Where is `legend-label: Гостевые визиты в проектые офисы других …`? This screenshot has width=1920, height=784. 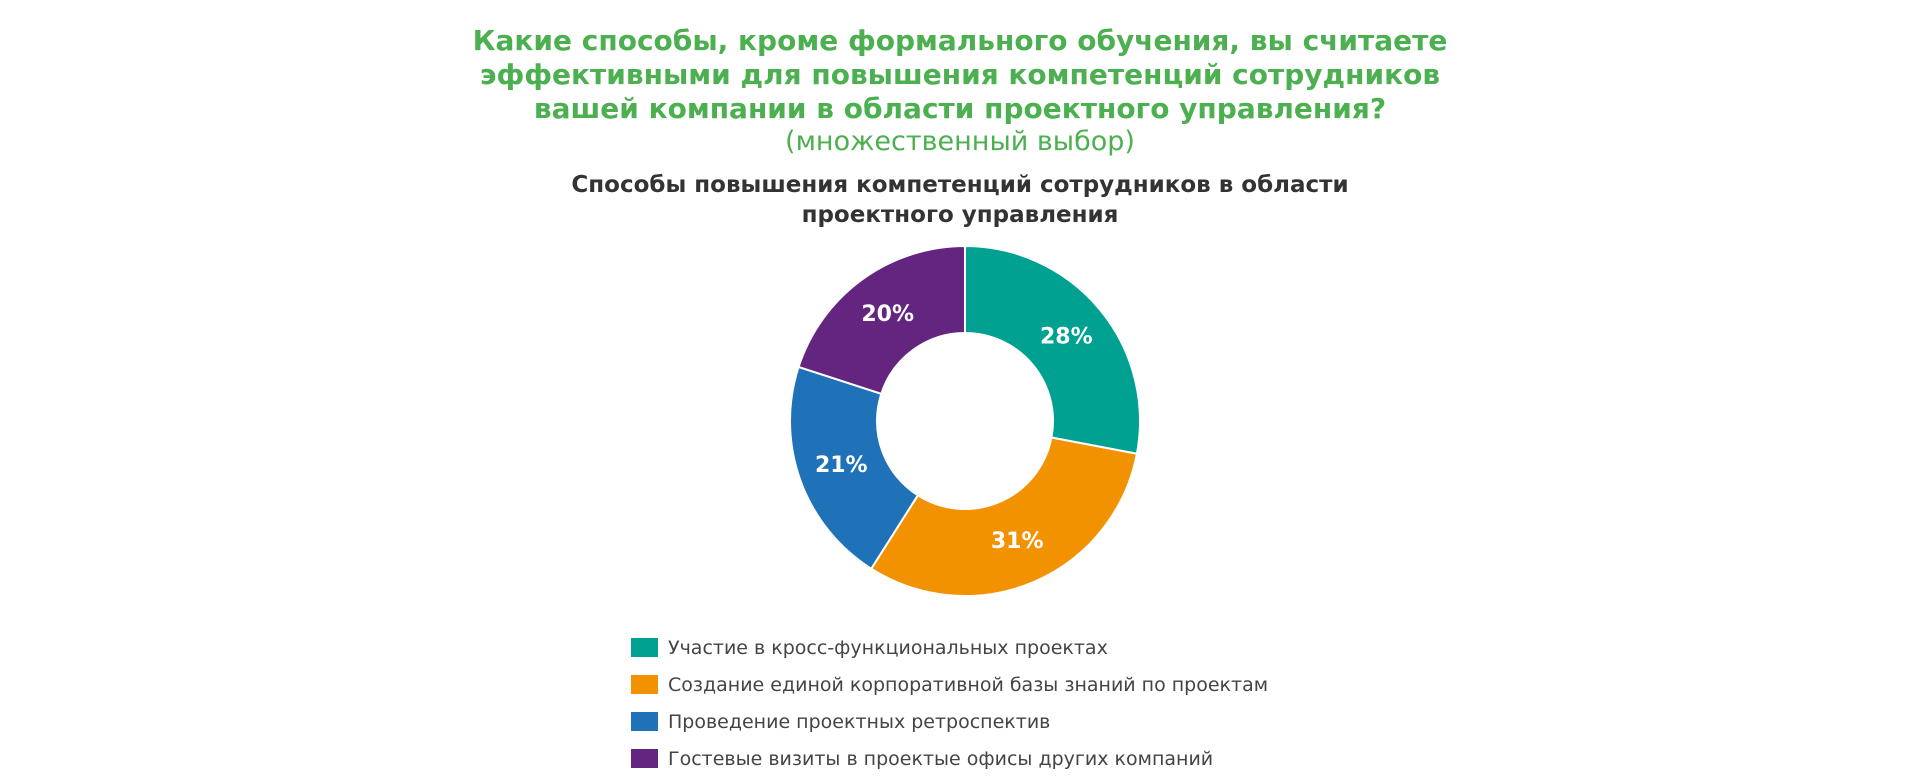
legend-label: Гостевые визиты в проектые офисы других … is located at coordinates (941, 758).